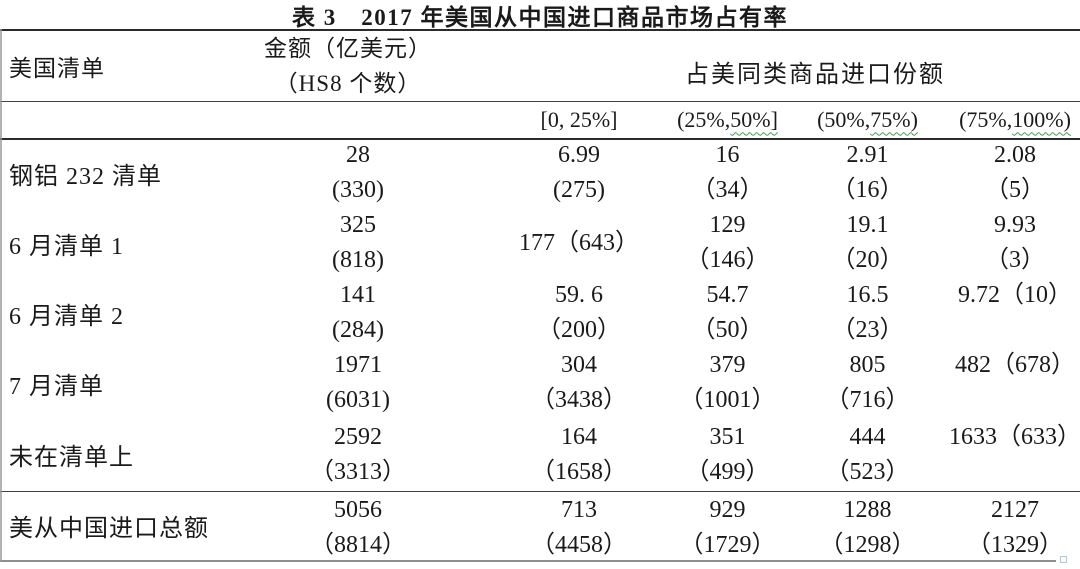 Image resolution: width=1080 pixels, height=569 pixels. I want to click on cell-bin4: 1633（633）, so click(1014, 437).